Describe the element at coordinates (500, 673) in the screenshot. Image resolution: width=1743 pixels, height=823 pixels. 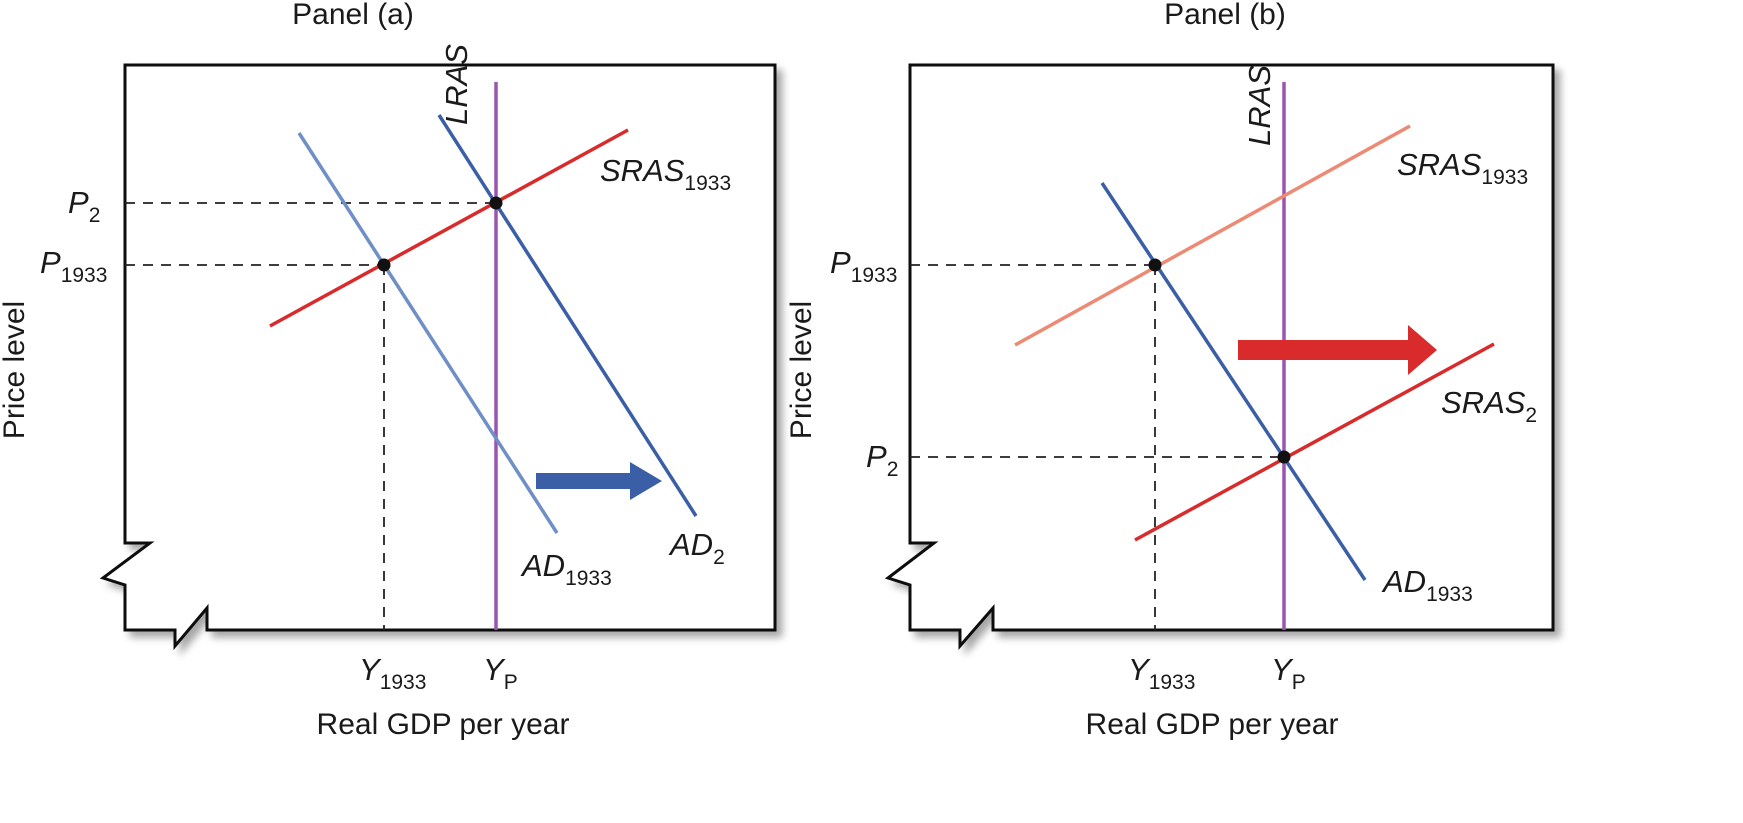
I see `panel-a-yp-label: YP` at that location.